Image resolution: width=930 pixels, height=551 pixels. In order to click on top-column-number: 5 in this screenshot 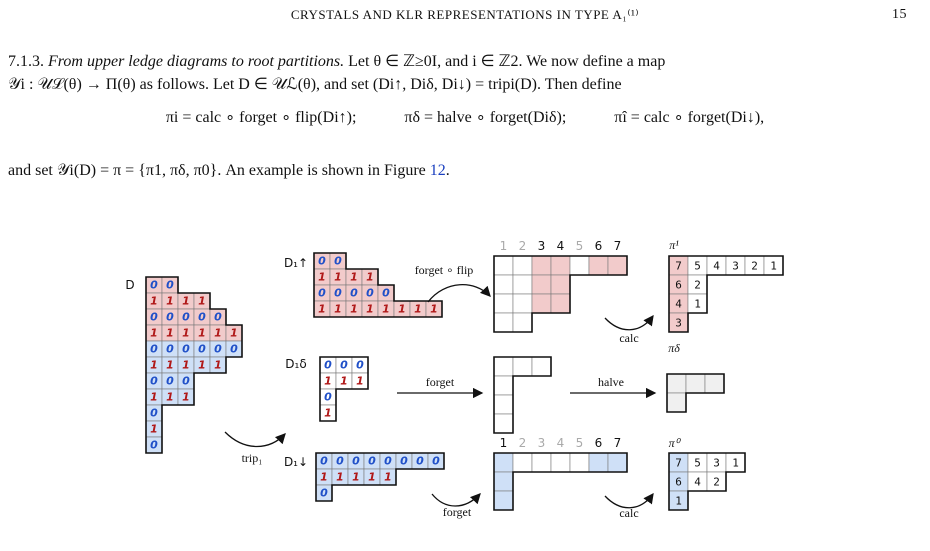, I will do `click(580, 246)`.